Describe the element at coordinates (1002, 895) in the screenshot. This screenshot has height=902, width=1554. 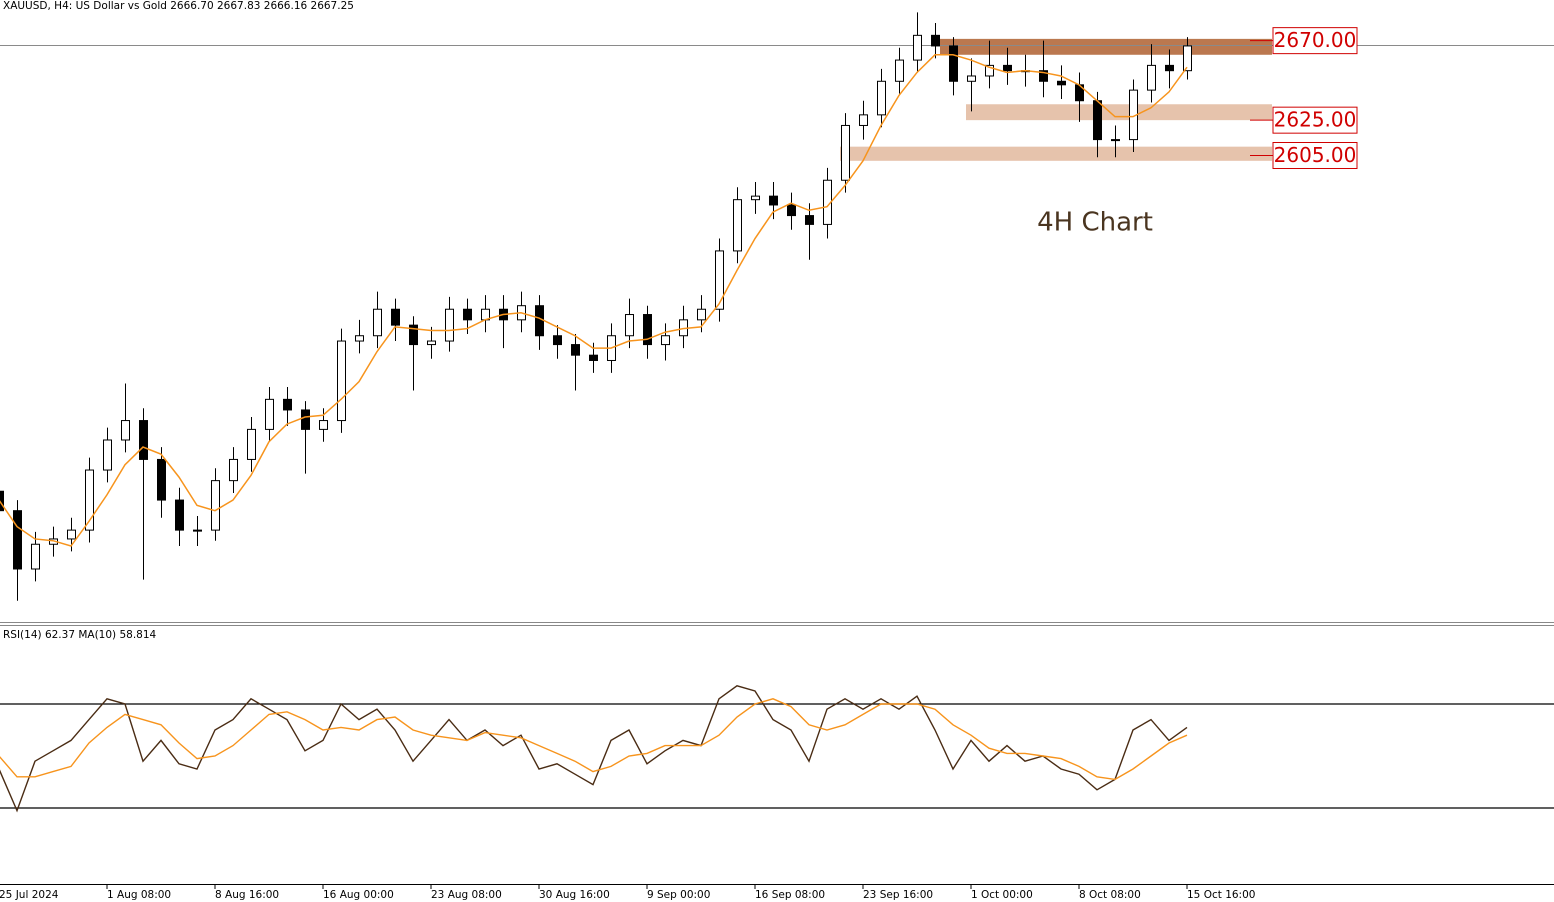
I see `x-tick-label: 1 Oct 00:00` at that location.